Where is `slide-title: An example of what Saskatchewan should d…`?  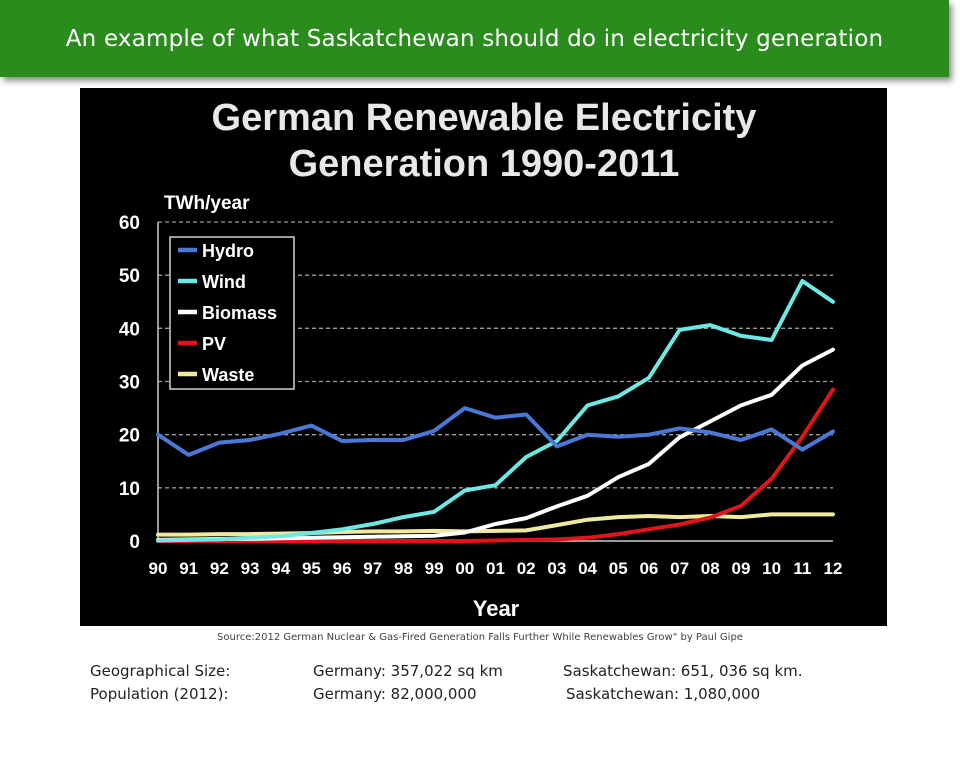 slide-title: An example of what Saskatchewan should d… is located at coordinates (474, 38).